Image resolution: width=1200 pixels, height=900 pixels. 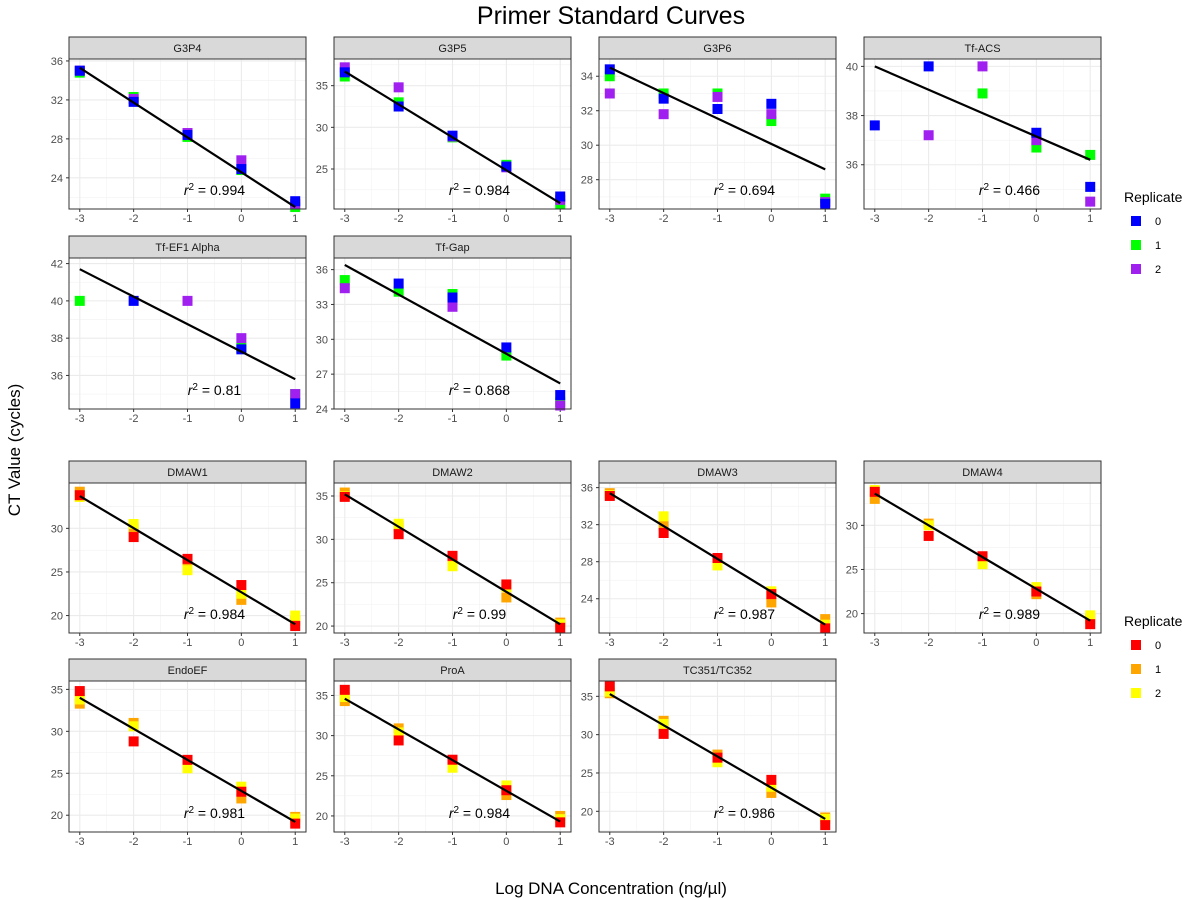 I want to click on panel-endoef-x-tick-label: -2, so click(x=134, y=842).